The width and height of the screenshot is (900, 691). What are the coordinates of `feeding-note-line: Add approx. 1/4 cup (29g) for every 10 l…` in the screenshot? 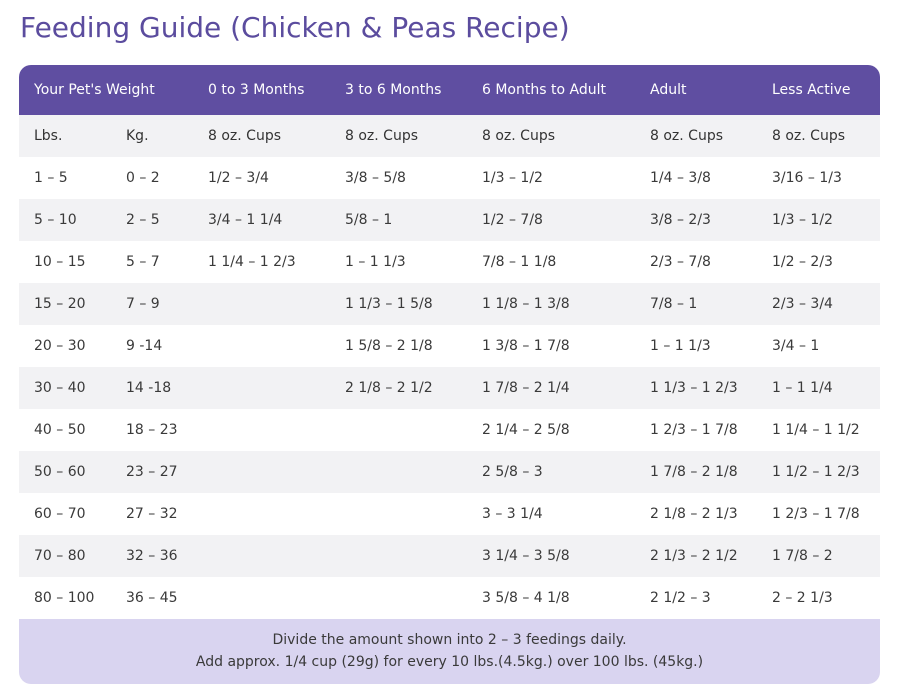 It's located at (449, 662).